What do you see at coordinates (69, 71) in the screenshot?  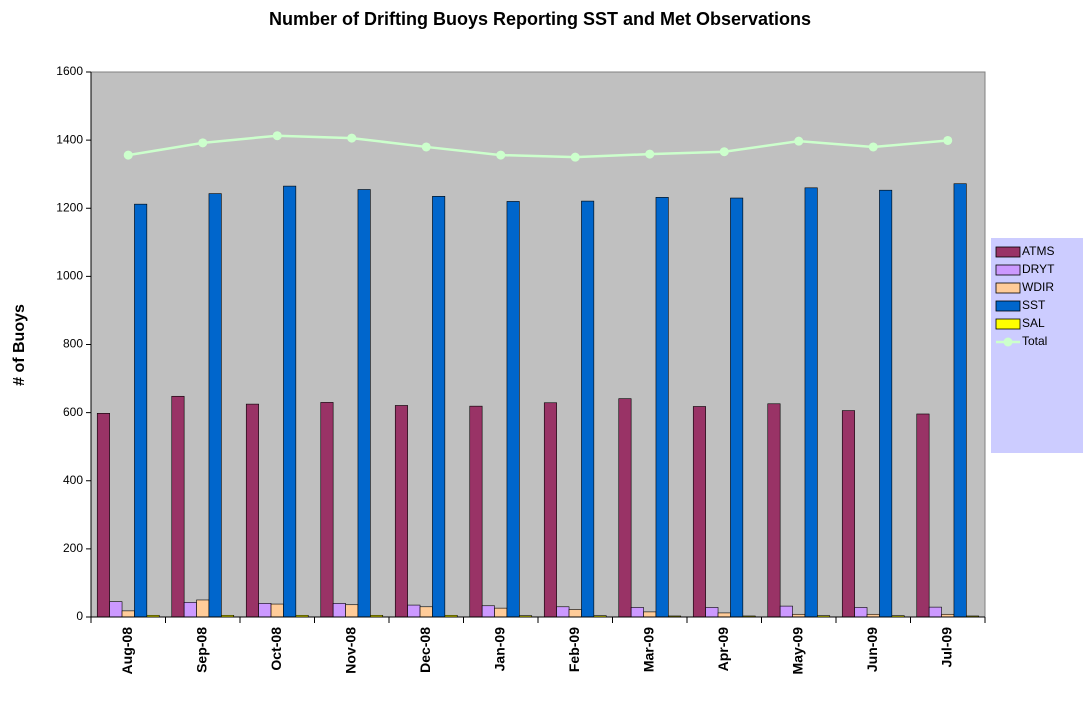 I see `y-tick-label: 1600` at bounding box center [69, 71].